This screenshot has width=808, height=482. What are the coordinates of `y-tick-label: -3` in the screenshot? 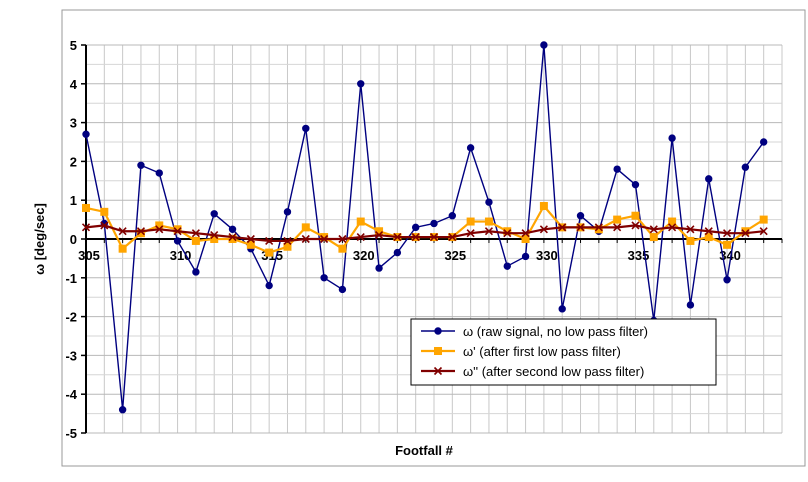 It's located at (71, 355).